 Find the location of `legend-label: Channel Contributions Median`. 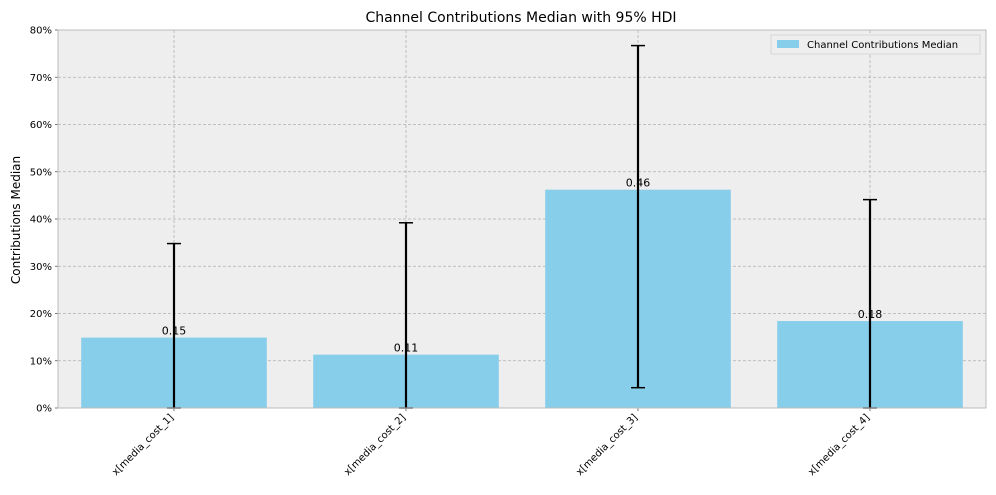

legend-label: Channel Contributions Median is located at coordinates (882, 45).